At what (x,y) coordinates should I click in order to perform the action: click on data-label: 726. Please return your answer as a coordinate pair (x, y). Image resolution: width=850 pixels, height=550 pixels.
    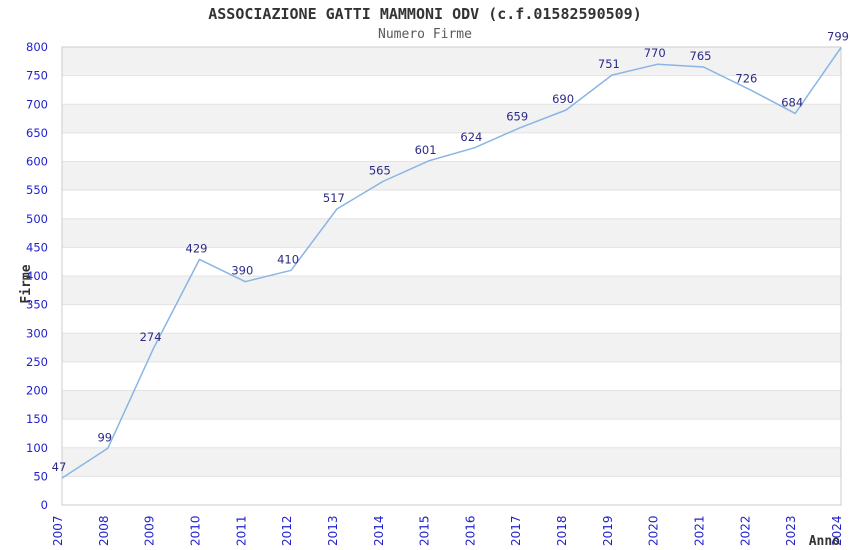
    Looking at the image, I should click on (746, 78).